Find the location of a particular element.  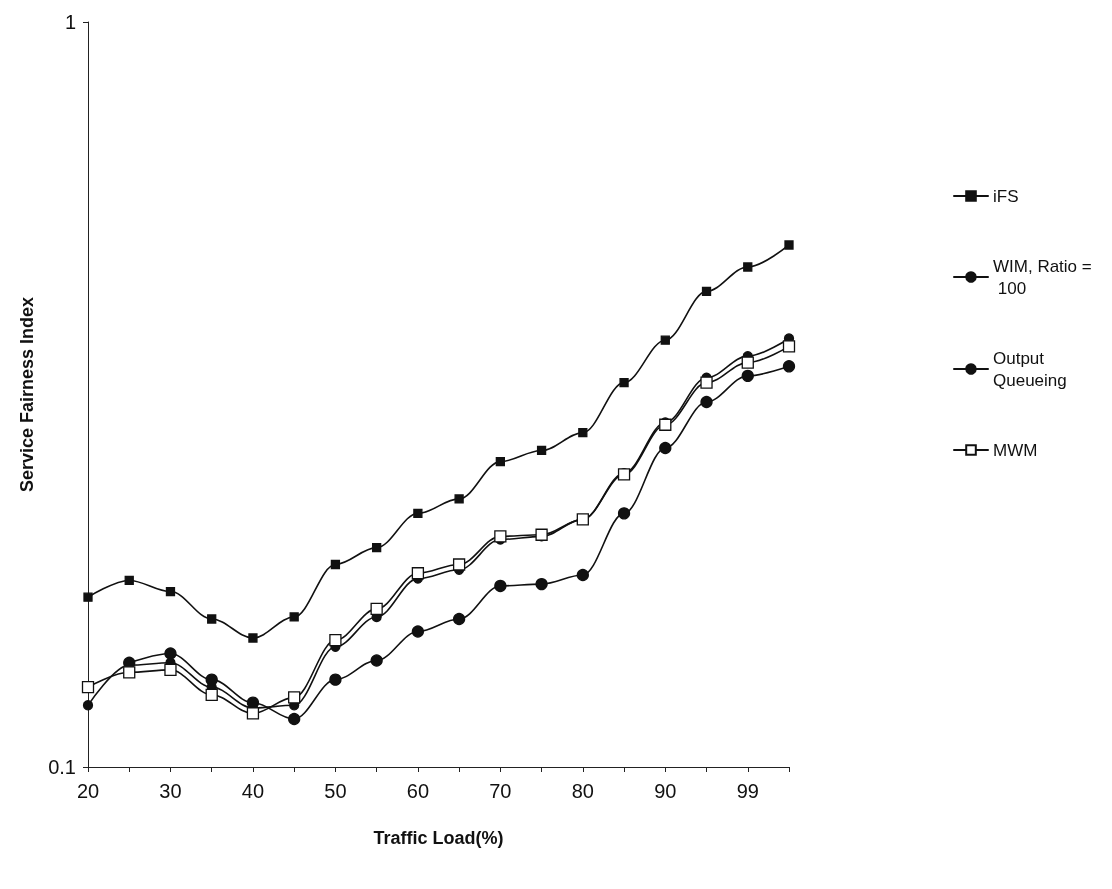

x-tick-label: 40 is located at coordinates (253, 791).